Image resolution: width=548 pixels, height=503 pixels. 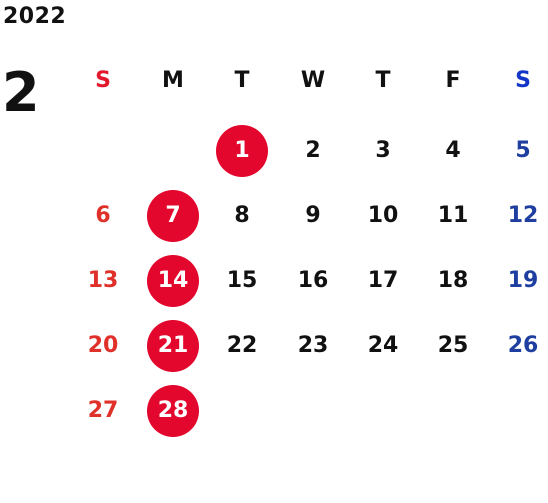 What do you see at coordinates (242, 215) in the screenshot?
I see `day-cell-8: 8` at bounding box center [242, 215].